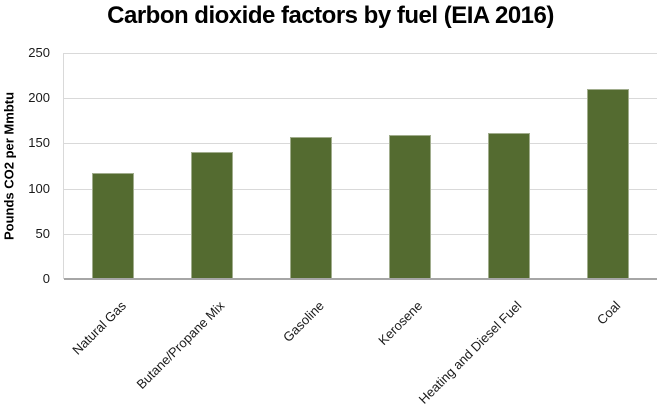 This screenshot has width=661, height=419. I want to click on bar-gasoline, so click(311, 208).